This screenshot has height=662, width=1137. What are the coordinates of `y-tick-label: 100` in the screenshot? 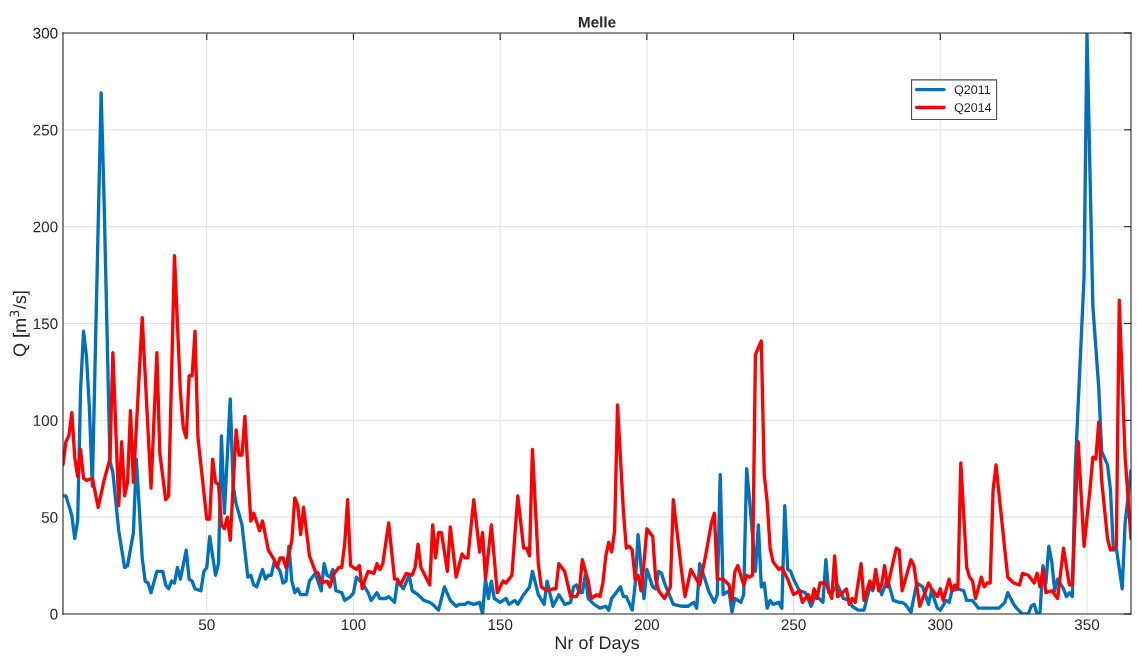 It's located at (45, 421).